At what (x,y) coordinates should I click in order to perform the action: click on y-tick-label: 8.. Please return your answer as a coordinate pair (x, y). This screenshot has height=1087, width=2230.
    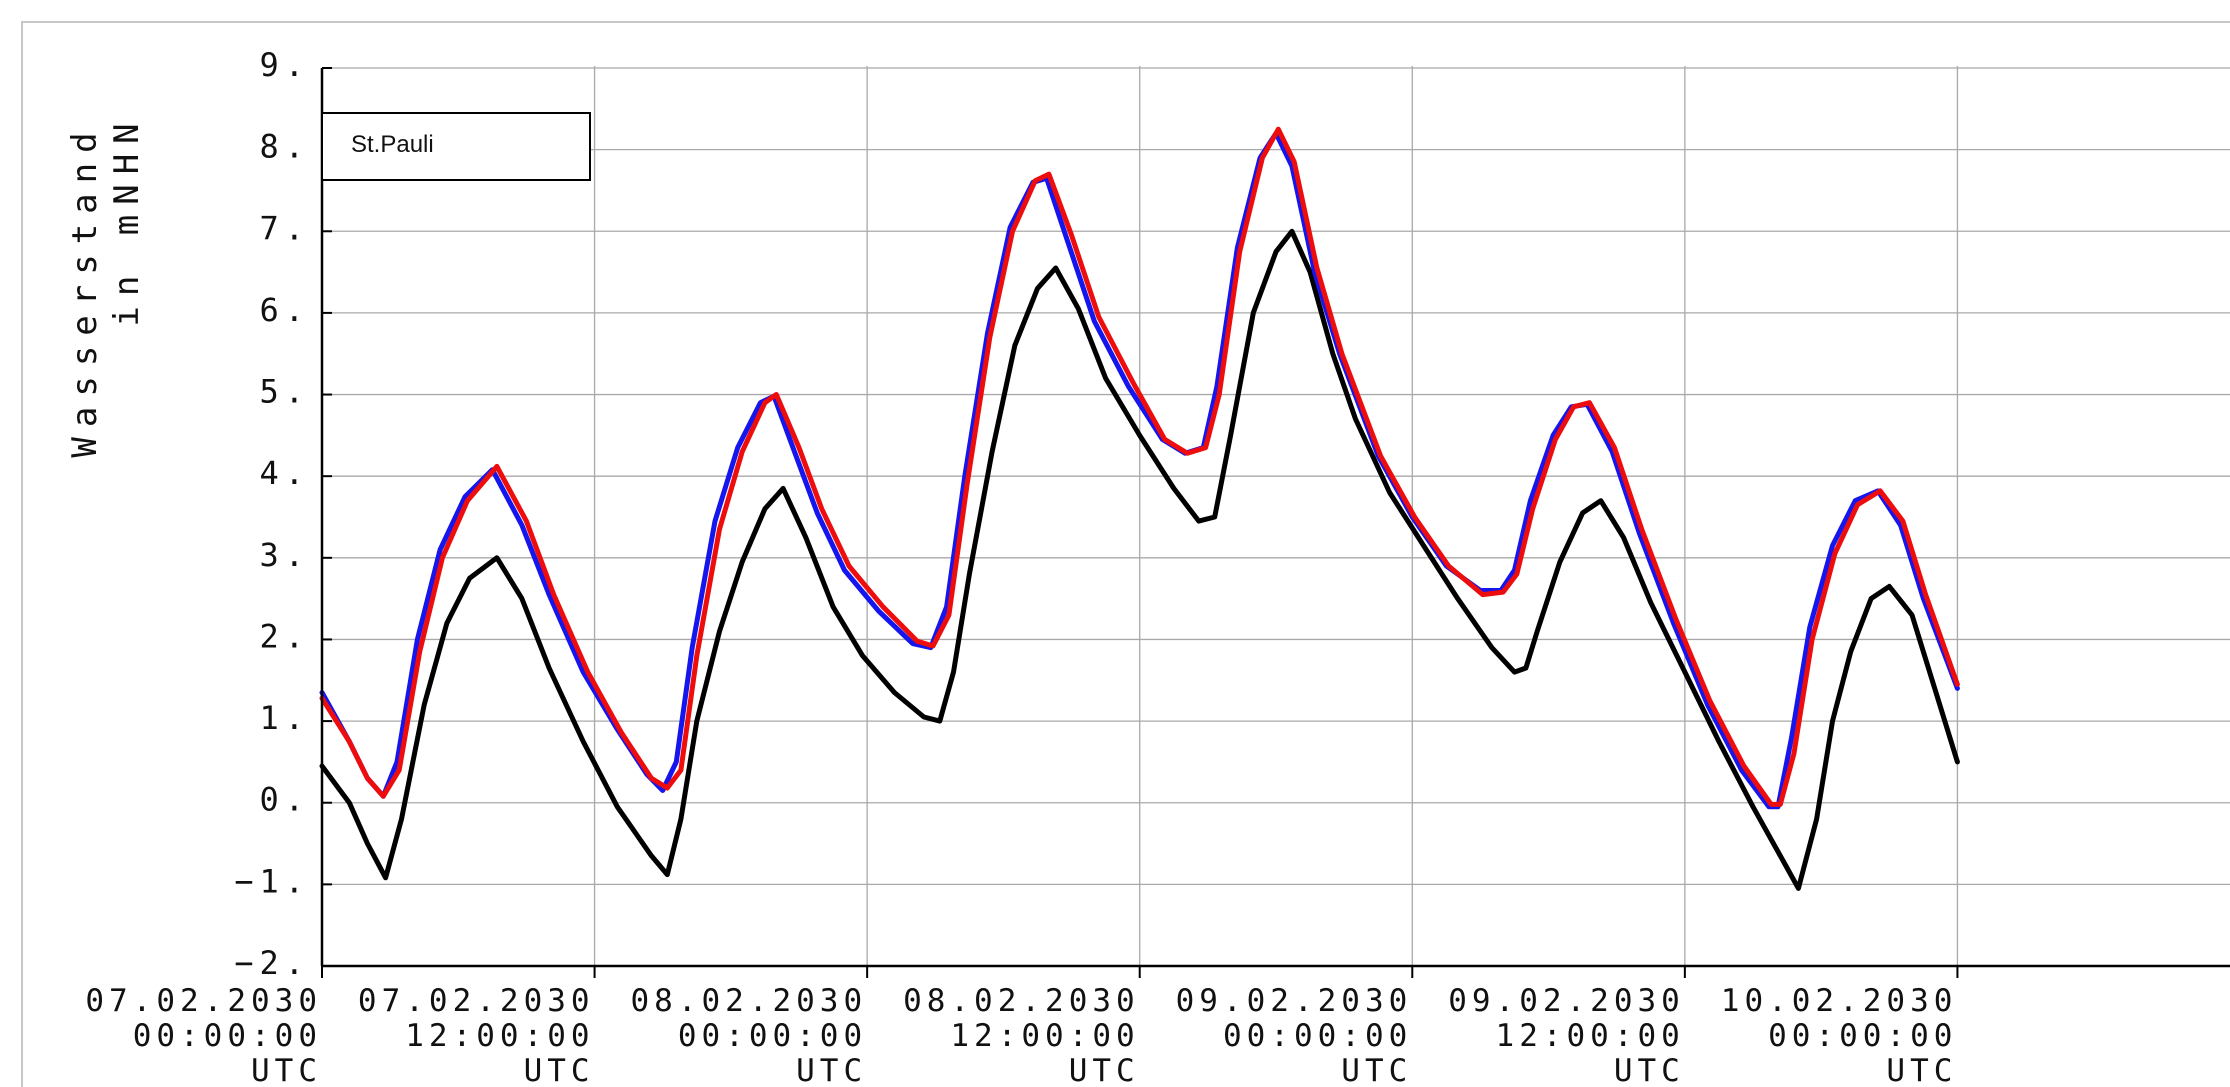
    Looking at the image, I should click on (284, 147).